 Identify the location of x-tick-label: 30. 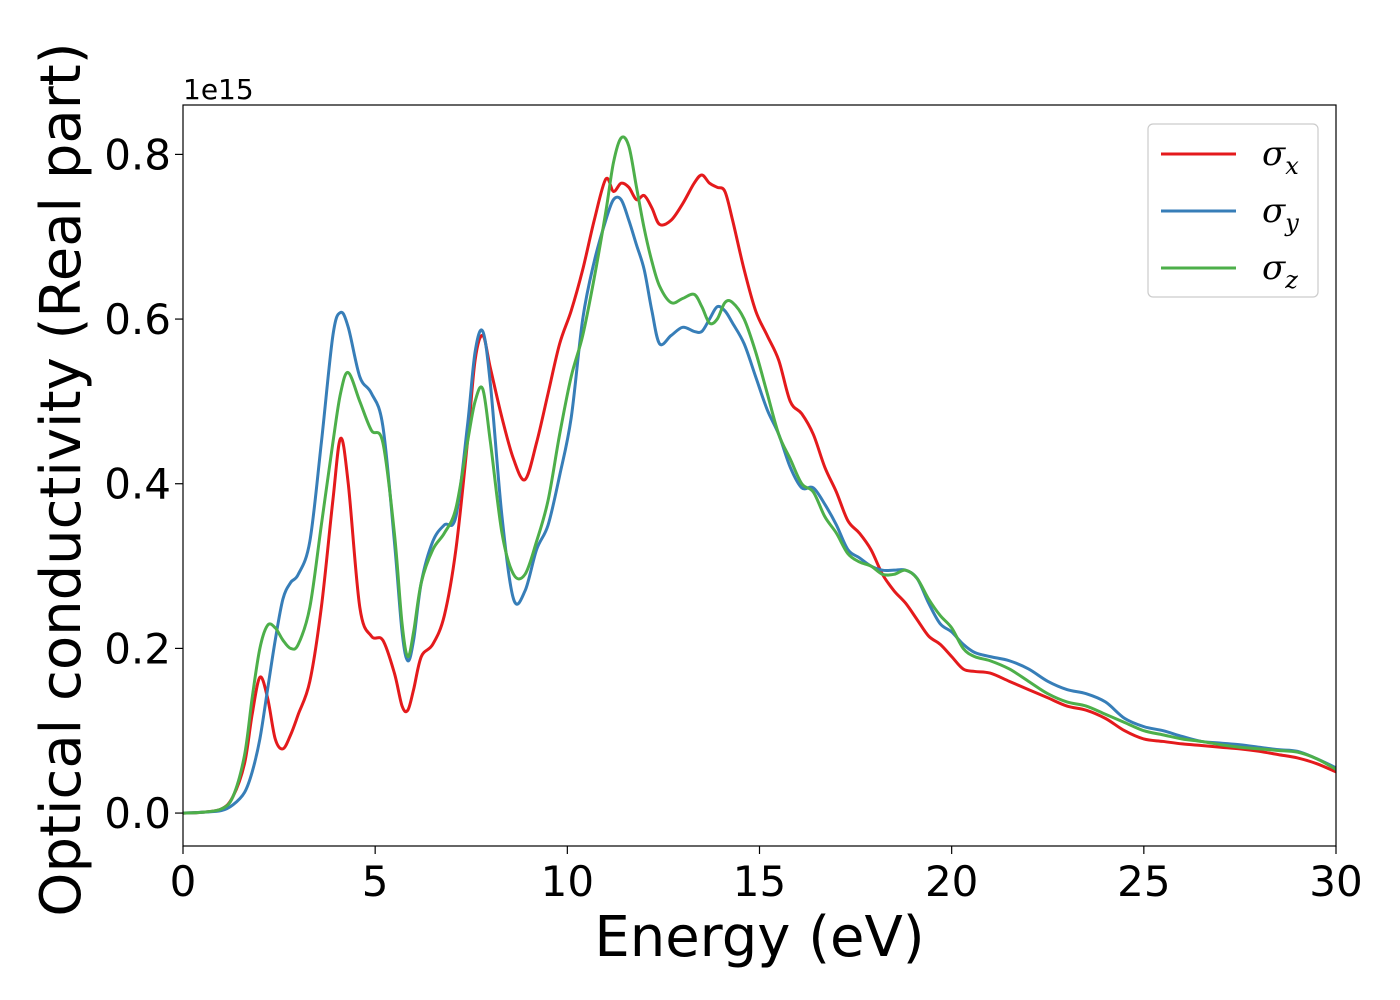
(1335, 881).